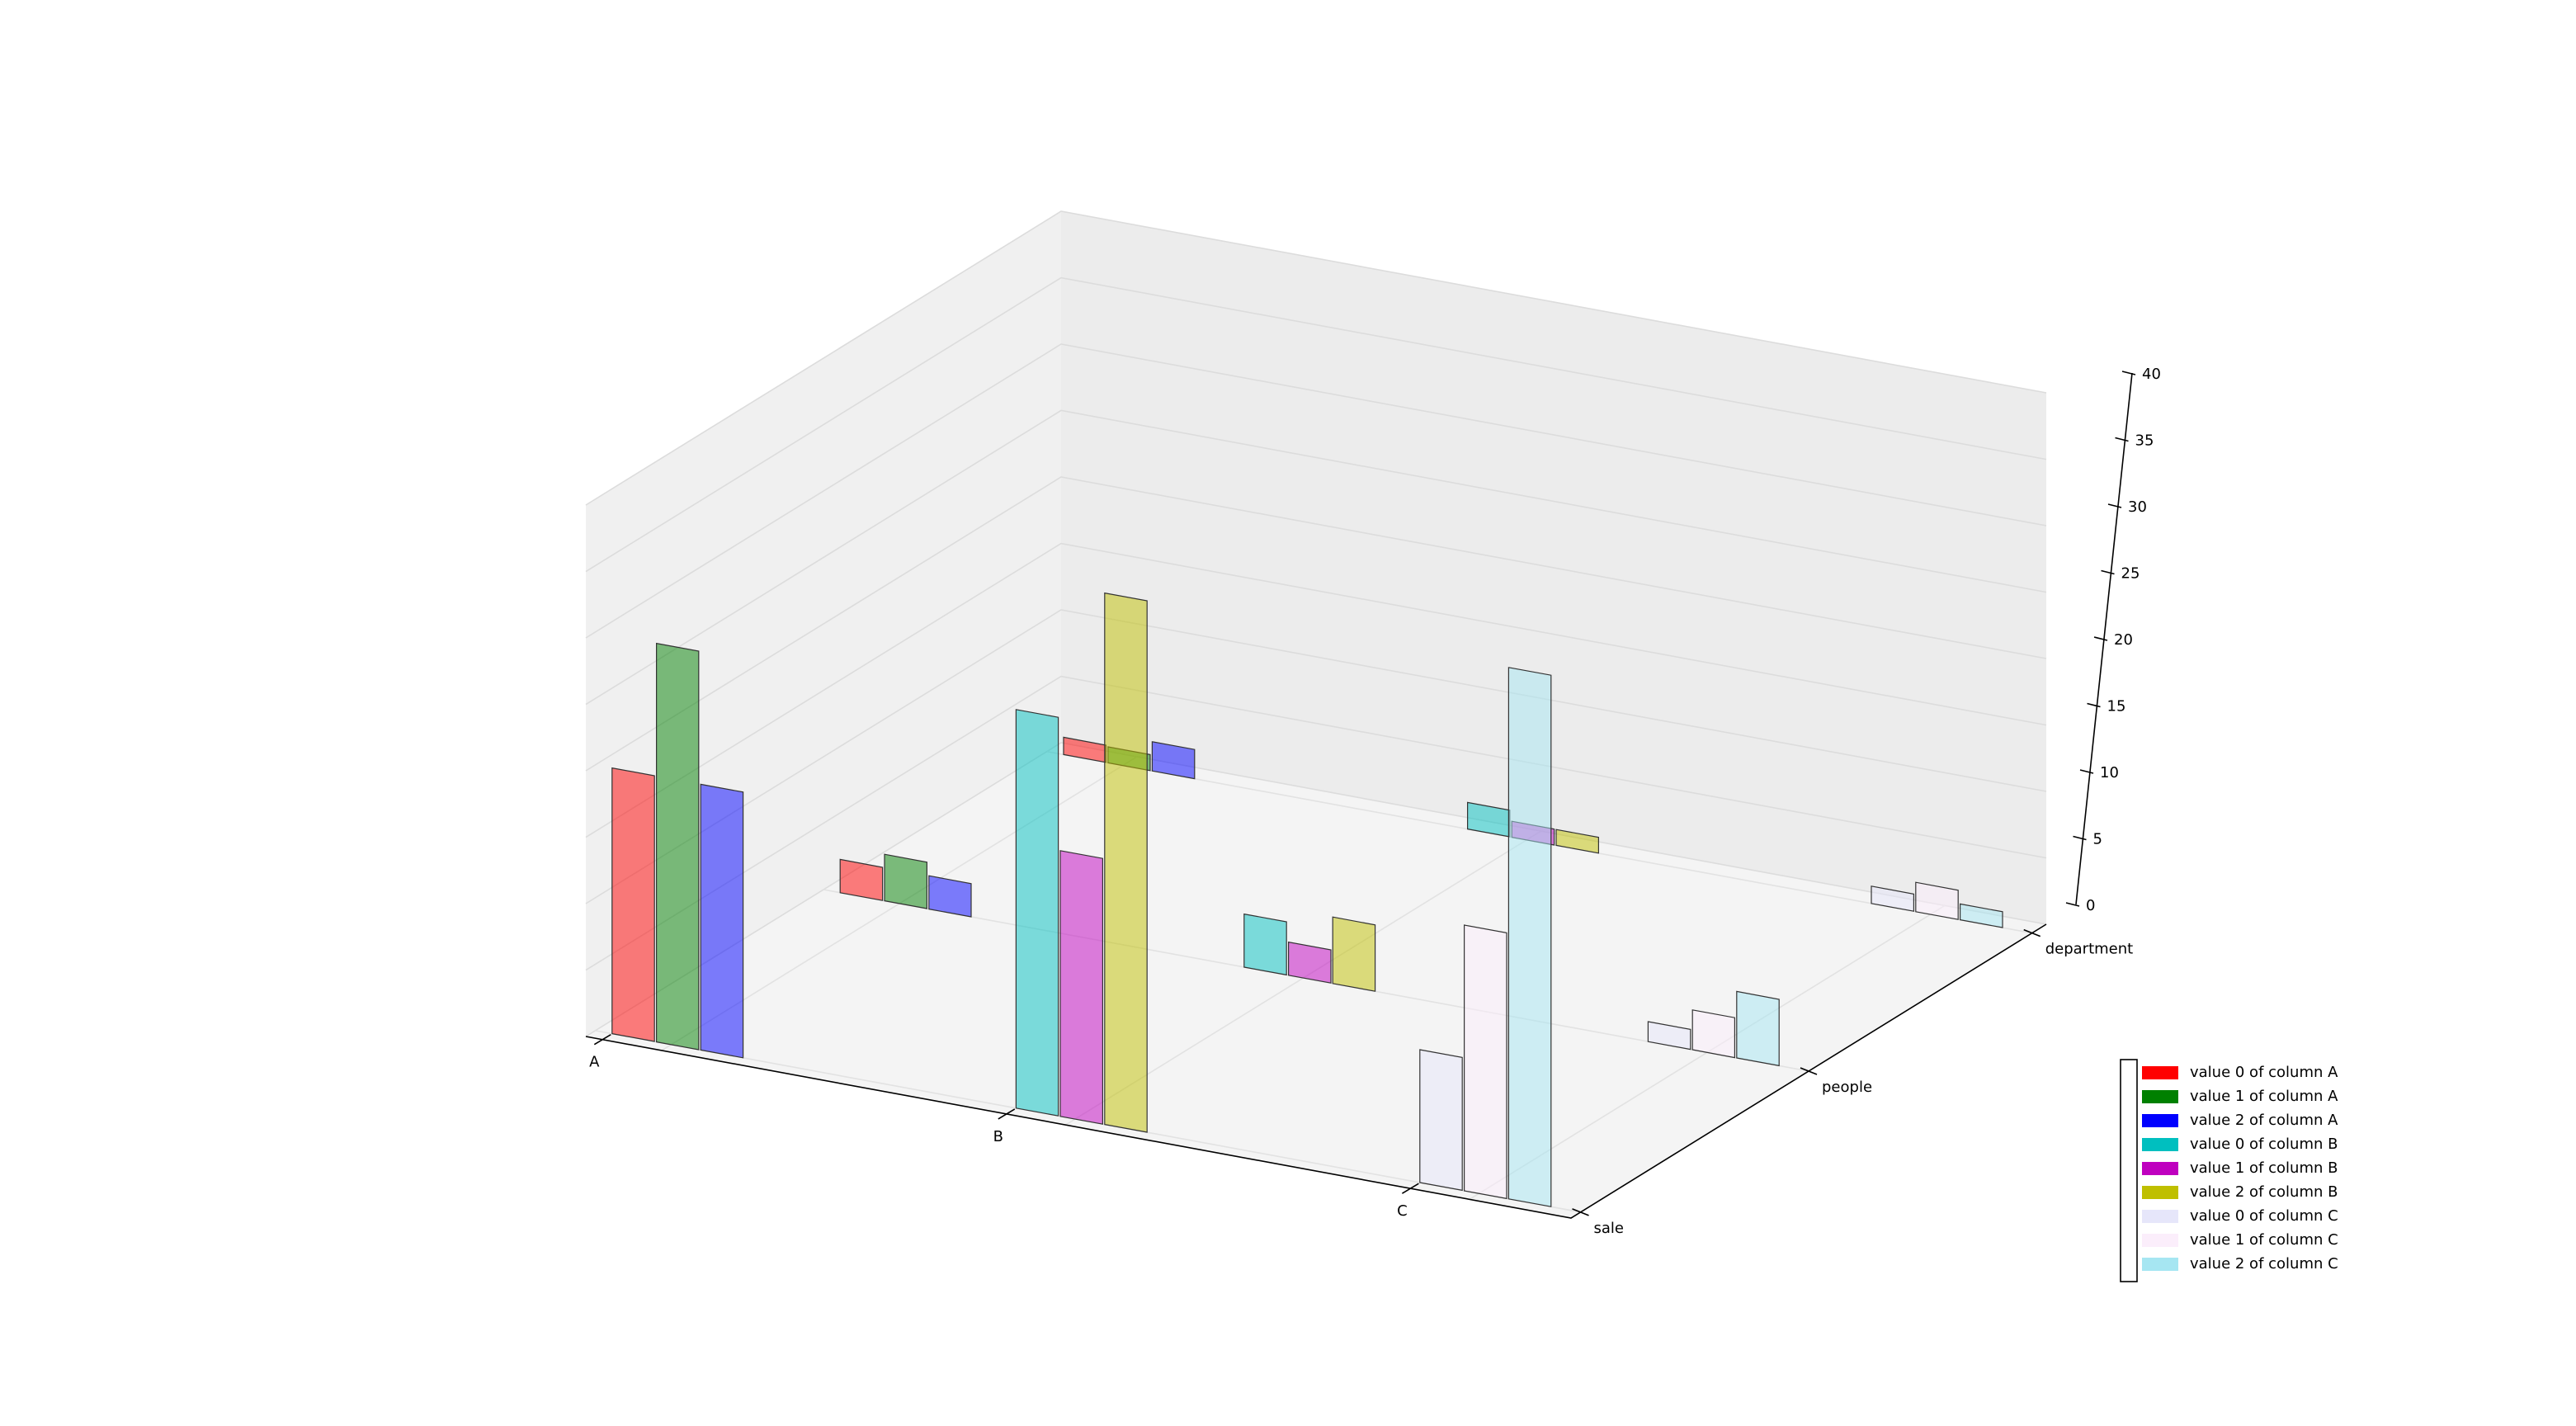  I want to click on y-tick-label: sale, so click(1609, 1228).